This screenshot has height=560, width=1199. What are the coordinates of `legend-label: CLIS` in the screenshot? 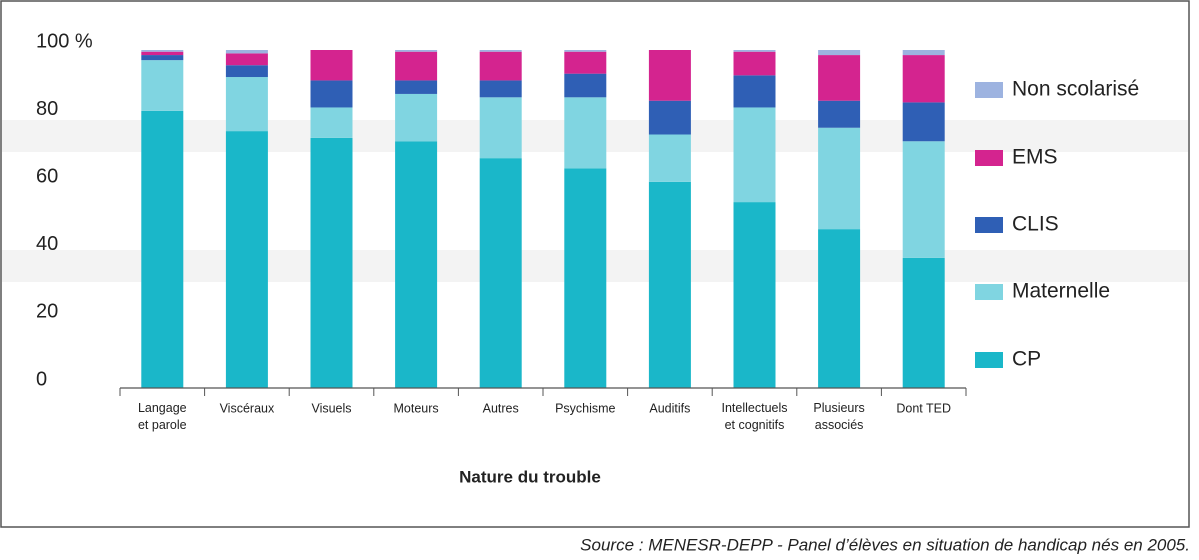 It's located at (1035, 224).